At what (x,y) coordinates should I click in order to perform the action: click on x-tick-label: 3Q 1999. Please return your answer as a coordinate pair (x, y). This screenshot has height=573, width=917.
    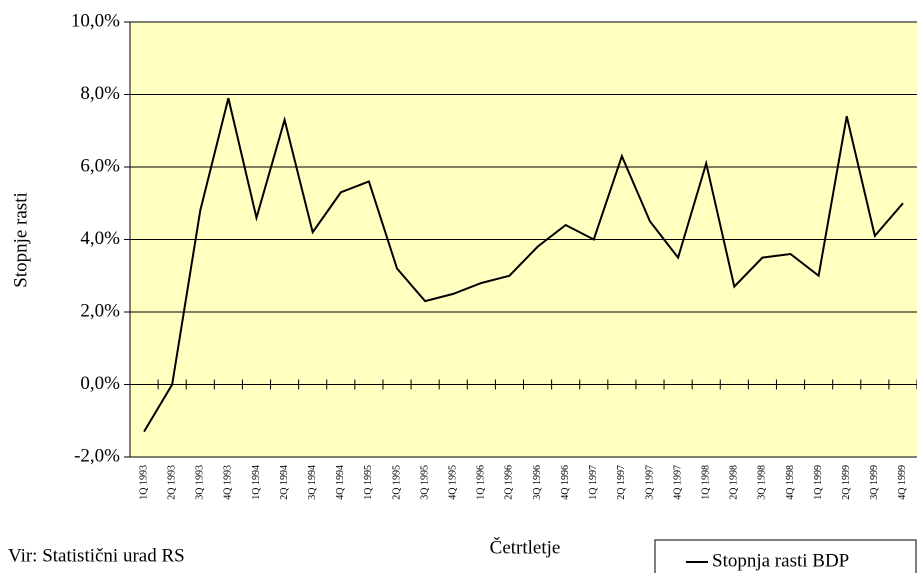
    Looking at the image, I should click on (874, 482).